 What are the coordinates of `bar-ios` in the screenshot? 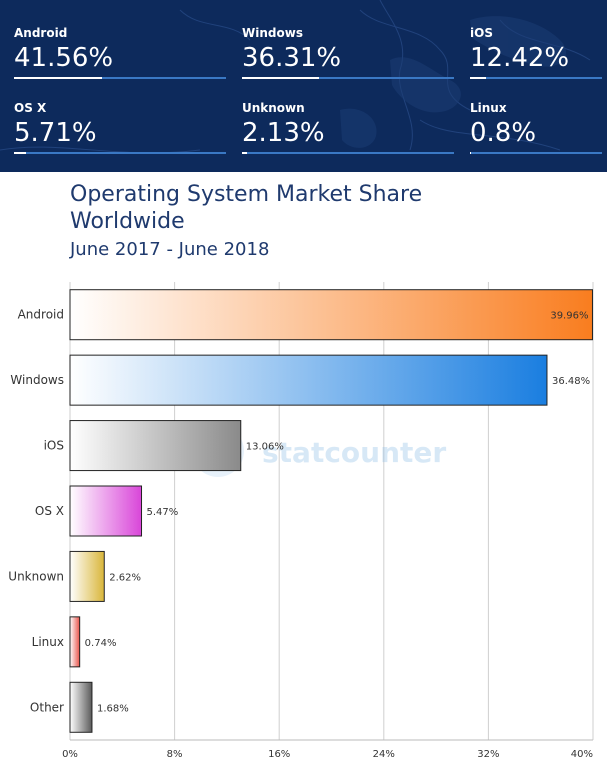 It's located at (155, 446).